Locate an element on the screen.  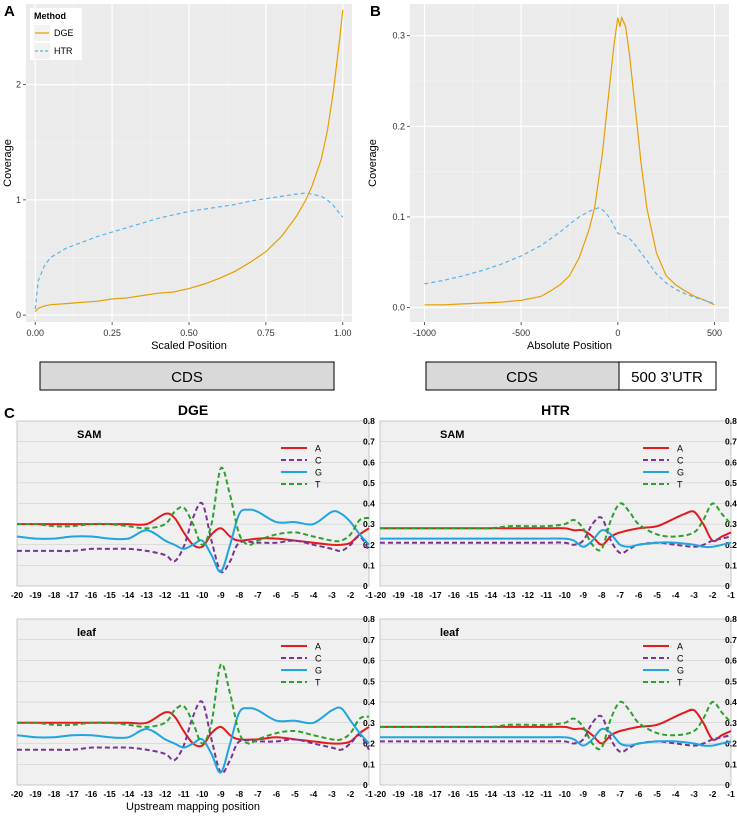
y-tick-label: 0.5 is located at coordinates (369, 681).